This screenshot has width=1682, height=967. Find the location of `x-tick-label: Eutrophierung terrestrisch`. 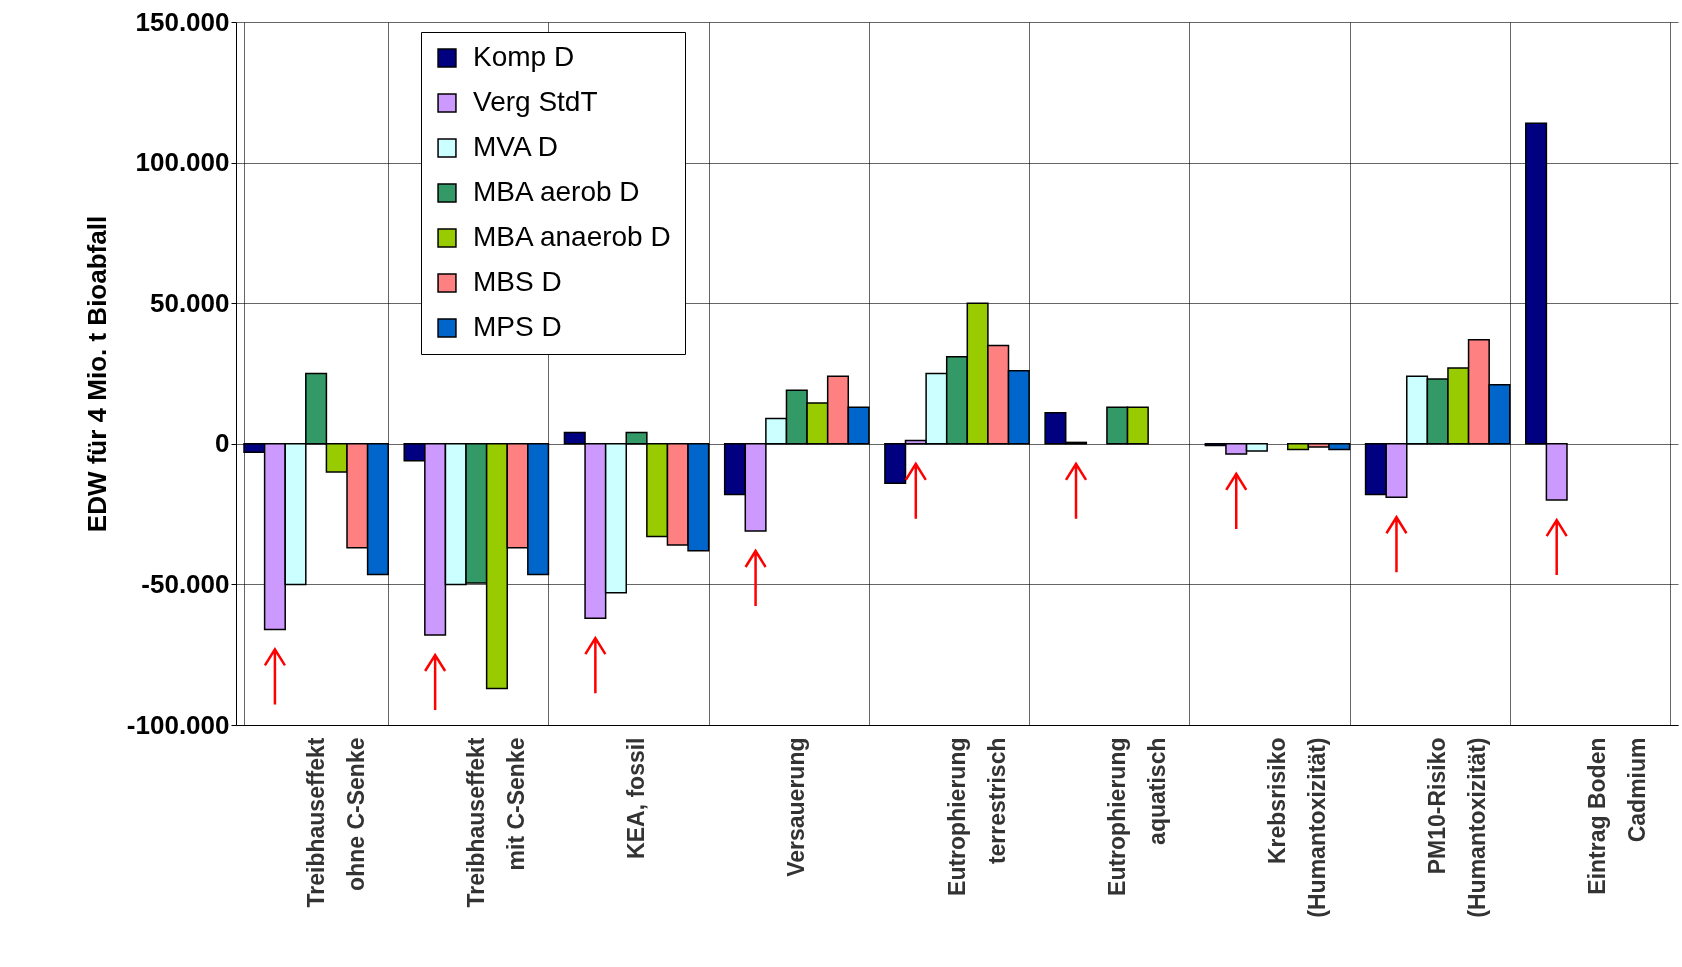

x-tick-label: Eutrophierung terrestrisch is located at coordinates (976, 816).